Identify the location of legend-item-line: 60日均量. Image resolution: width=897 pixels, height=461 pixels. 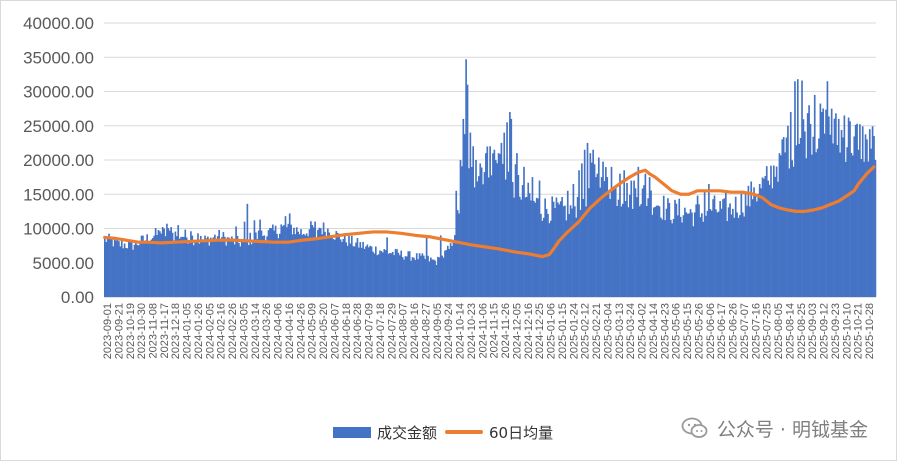
(499, 432).